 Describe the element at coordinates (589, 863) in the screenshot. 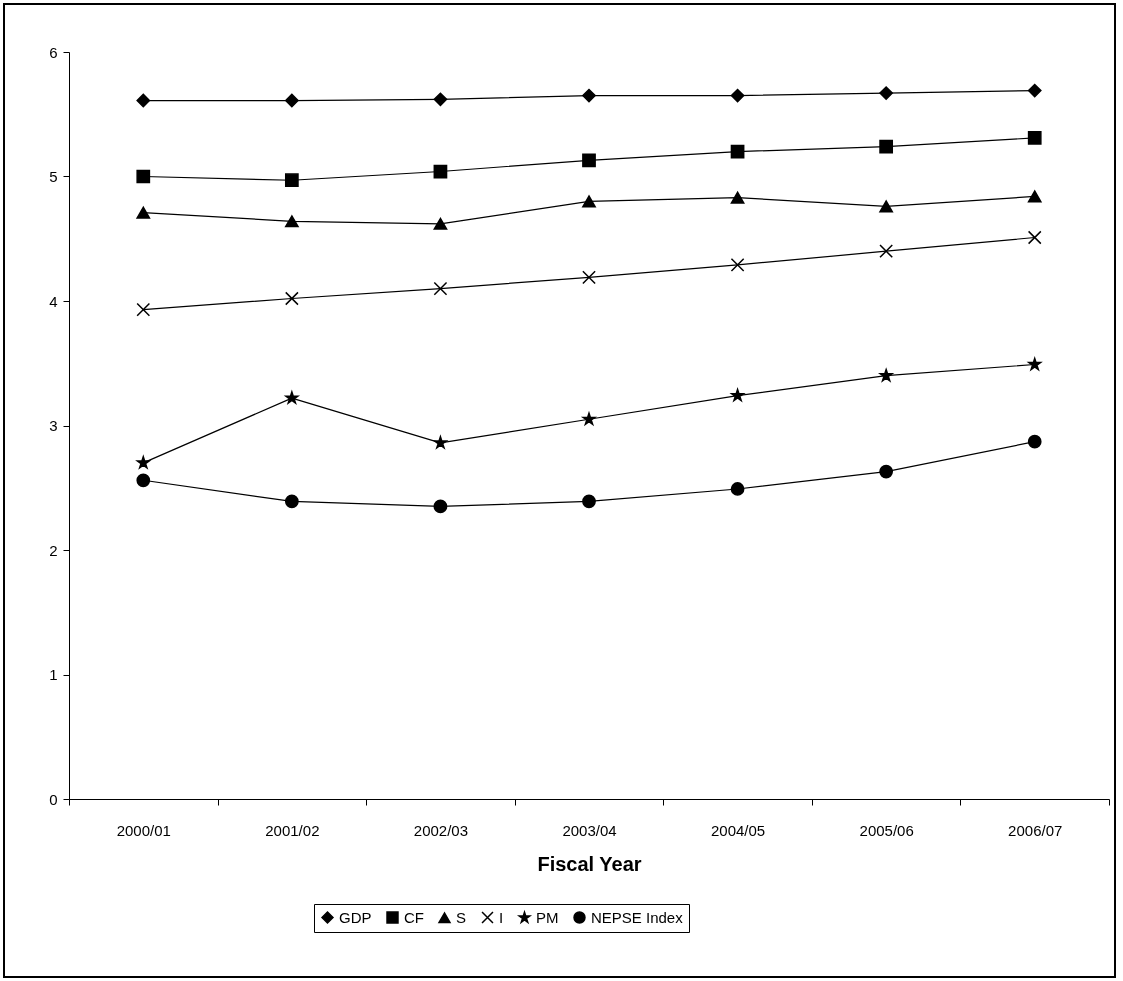

I see `x-axis-title: Fiscal Year` at that location.